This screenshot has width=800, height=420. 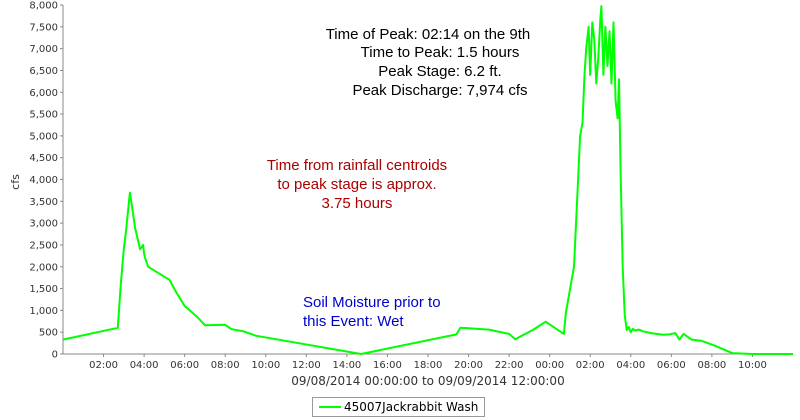 What do you see at coordinates (43, 27) in the screenshot?
I see `y-tick-label: 7,500` at bounding box center [43, 27].